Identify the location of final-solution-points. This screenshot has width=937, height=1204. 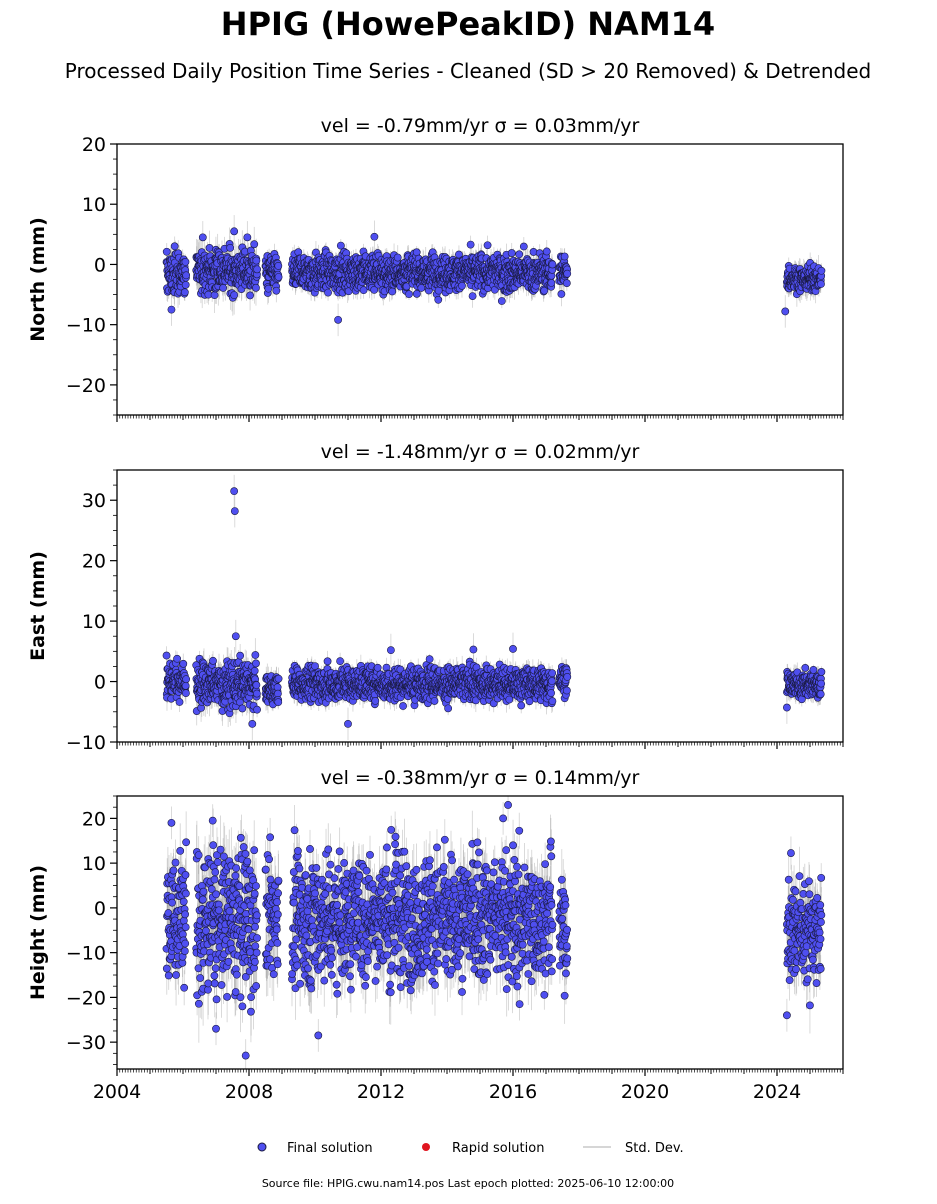
(494, 276).